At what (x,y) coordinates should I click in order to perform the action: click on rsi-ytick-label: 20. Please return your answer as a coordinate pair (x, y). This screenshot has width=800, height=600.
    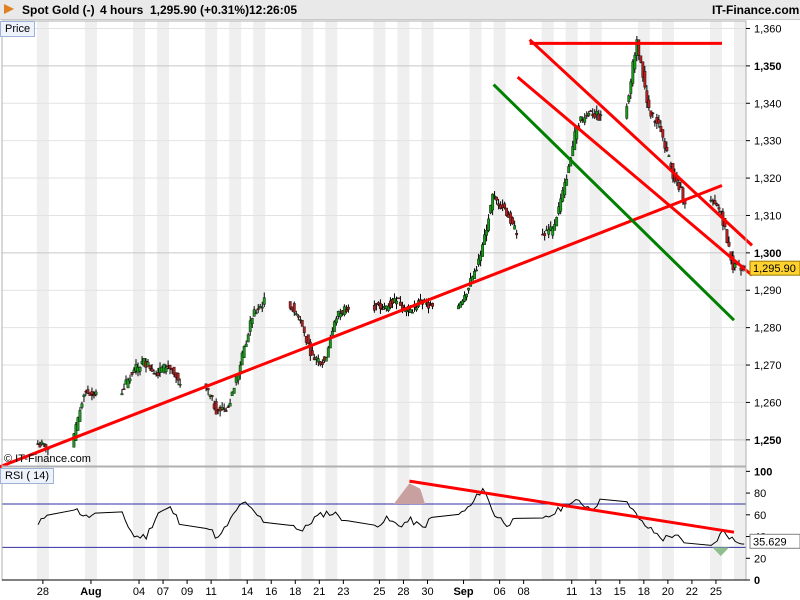
    Looking at the image, I should click on (760, 559).